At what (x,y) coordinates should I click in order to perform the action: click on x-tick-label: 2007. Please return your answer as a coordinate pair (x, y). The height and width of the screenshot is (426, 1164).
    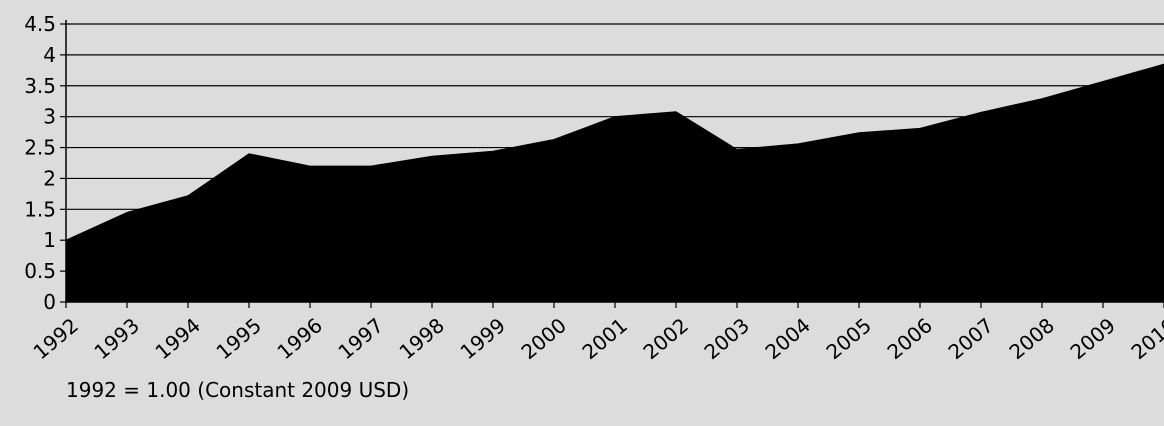
    Looking at the image, I should click on (971, 338).